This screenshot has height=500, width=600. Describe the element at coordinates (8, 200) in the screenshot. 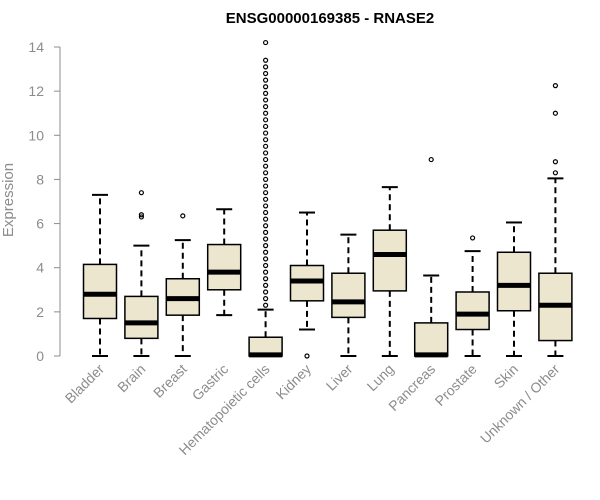

I see `y-axis-label: Expression` at that location.